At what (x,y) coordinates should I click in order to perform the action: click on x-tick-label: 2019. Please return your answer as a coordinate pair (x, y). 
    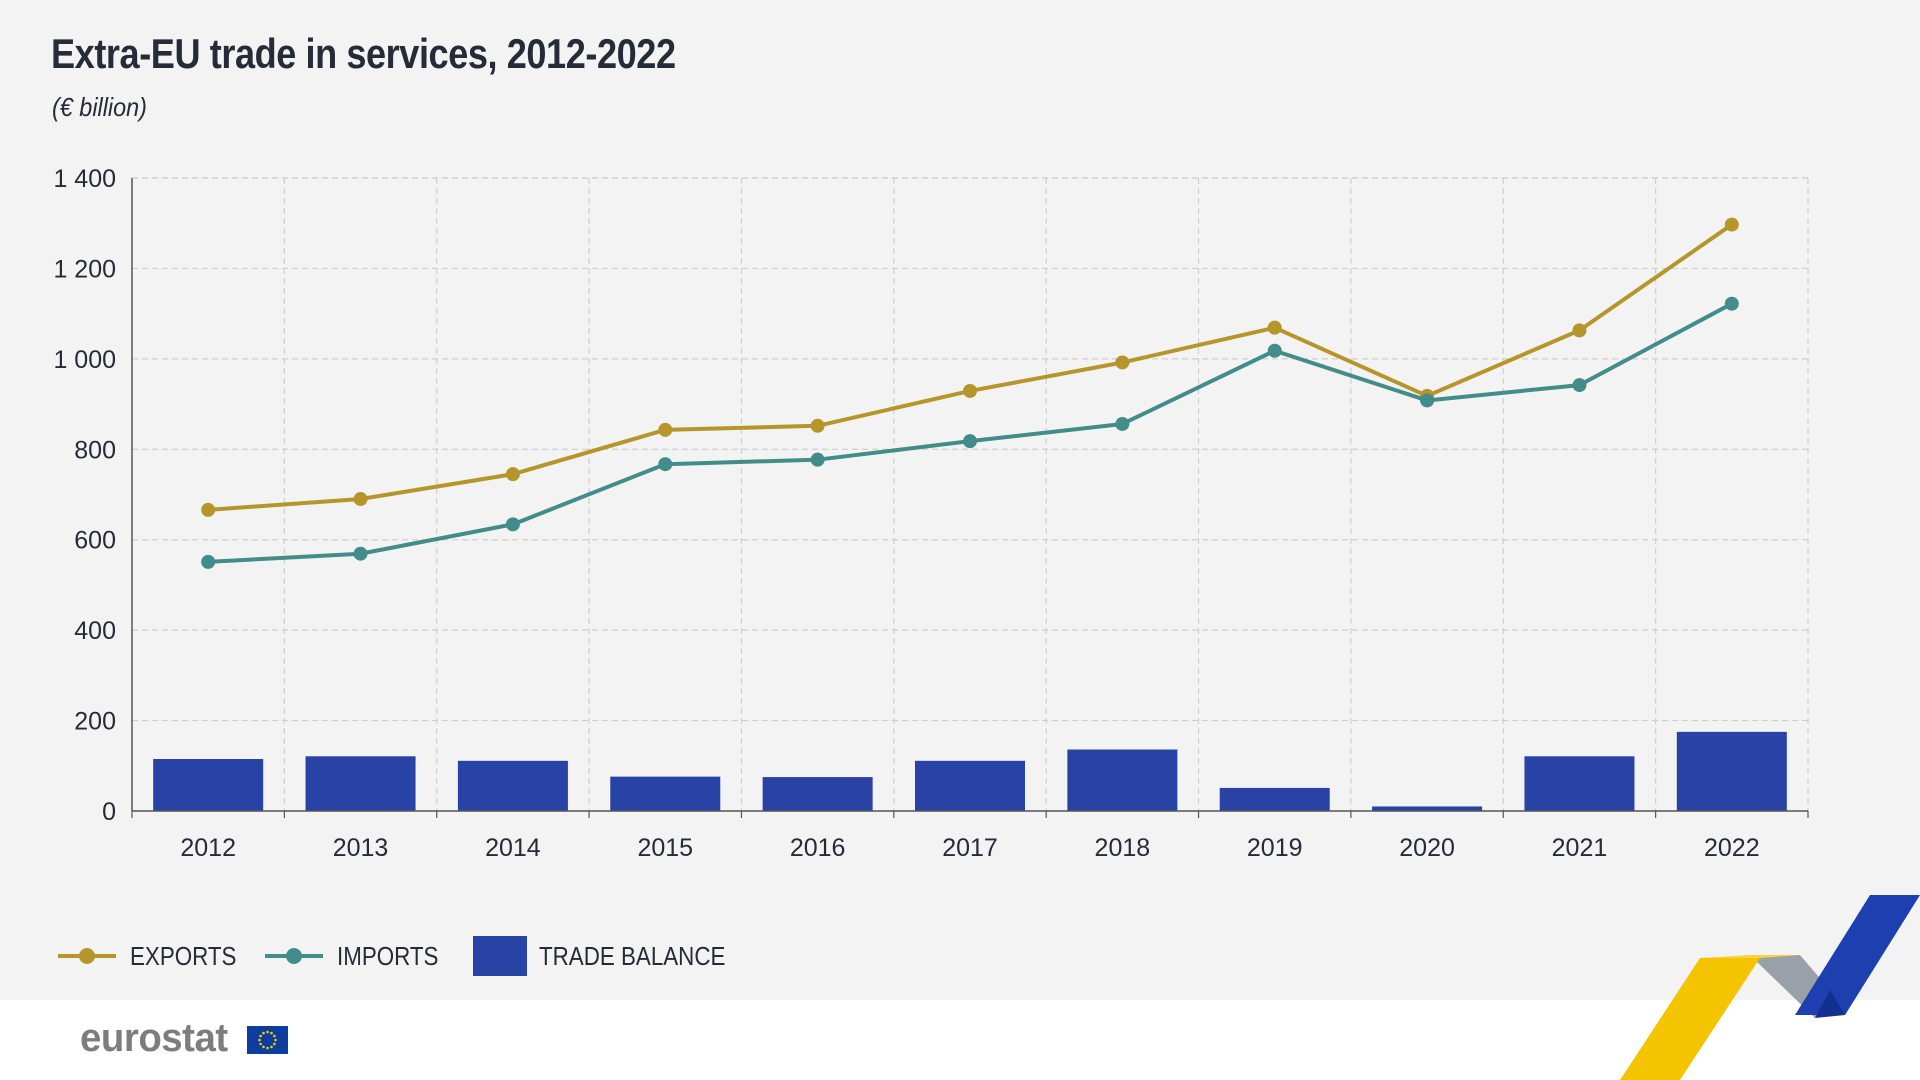
    Looking at the image, I should click on (1275, 848).